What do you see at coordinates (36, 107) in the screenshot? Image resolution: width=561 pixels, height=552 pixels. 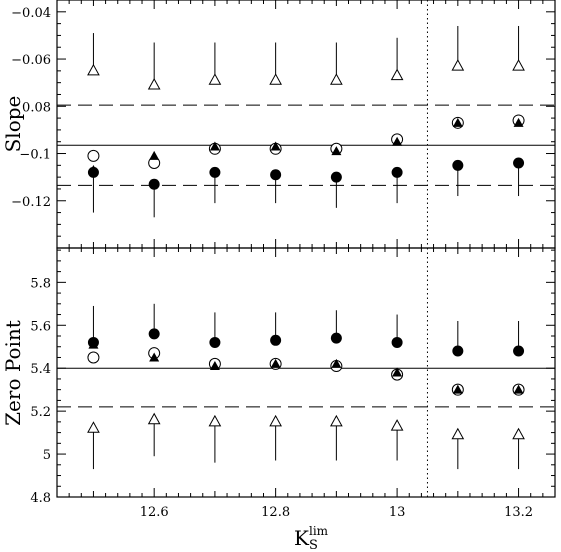 I see `y-tick-label: 0.08` at bounding box center [36, 107].